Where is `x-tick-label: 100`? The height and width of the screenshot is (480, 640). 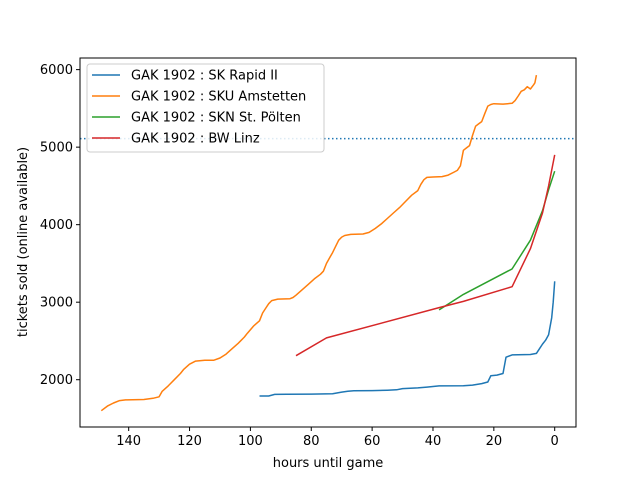 x-tick-label: 100 is located at coordinates (250, 441).